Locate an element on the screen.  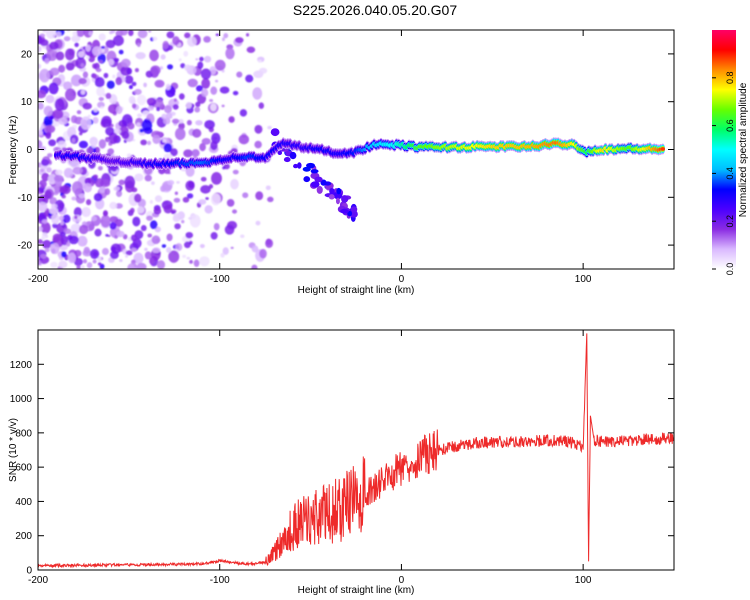
spectrogram-ridge-cell is located at coordinates (662, 149).